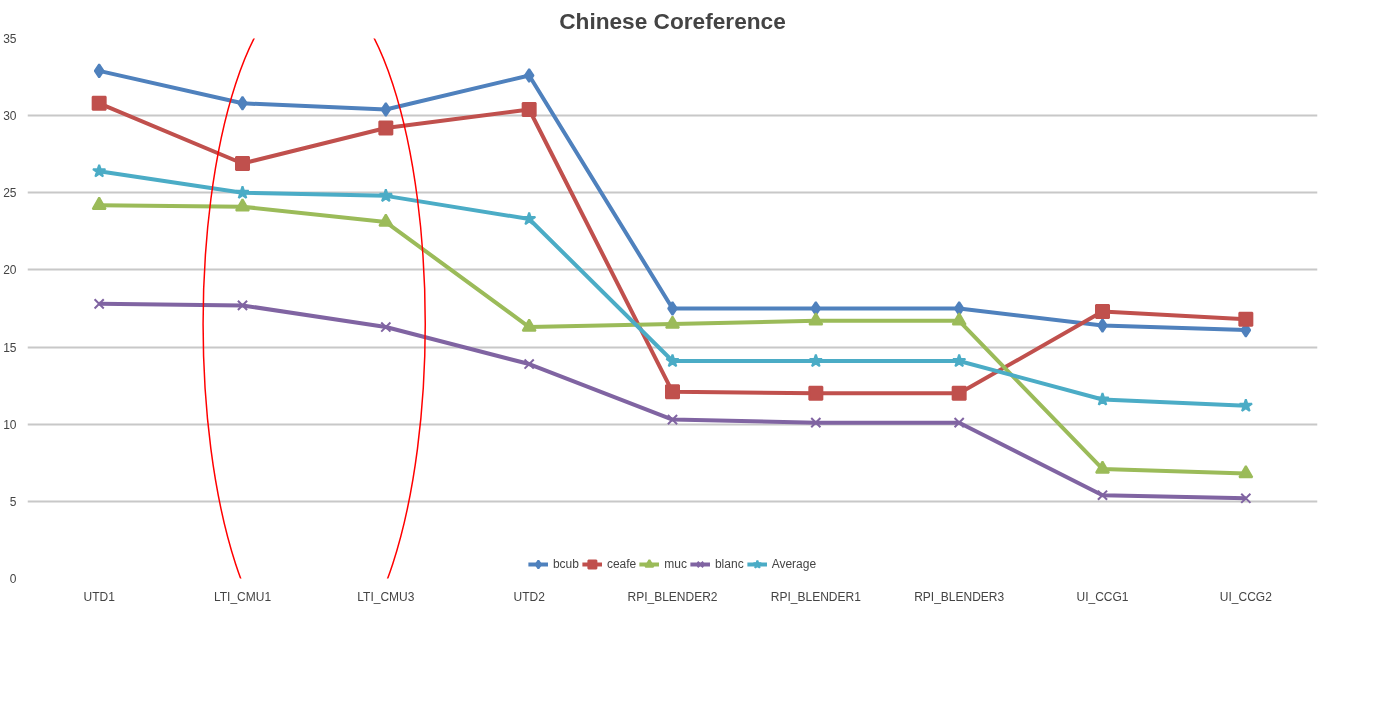 The height and width of the screenshot is (726, 1374). Describe the element at coordinates (10, 116) in the screenshot. I see `y-tick-label: 30` at that location.